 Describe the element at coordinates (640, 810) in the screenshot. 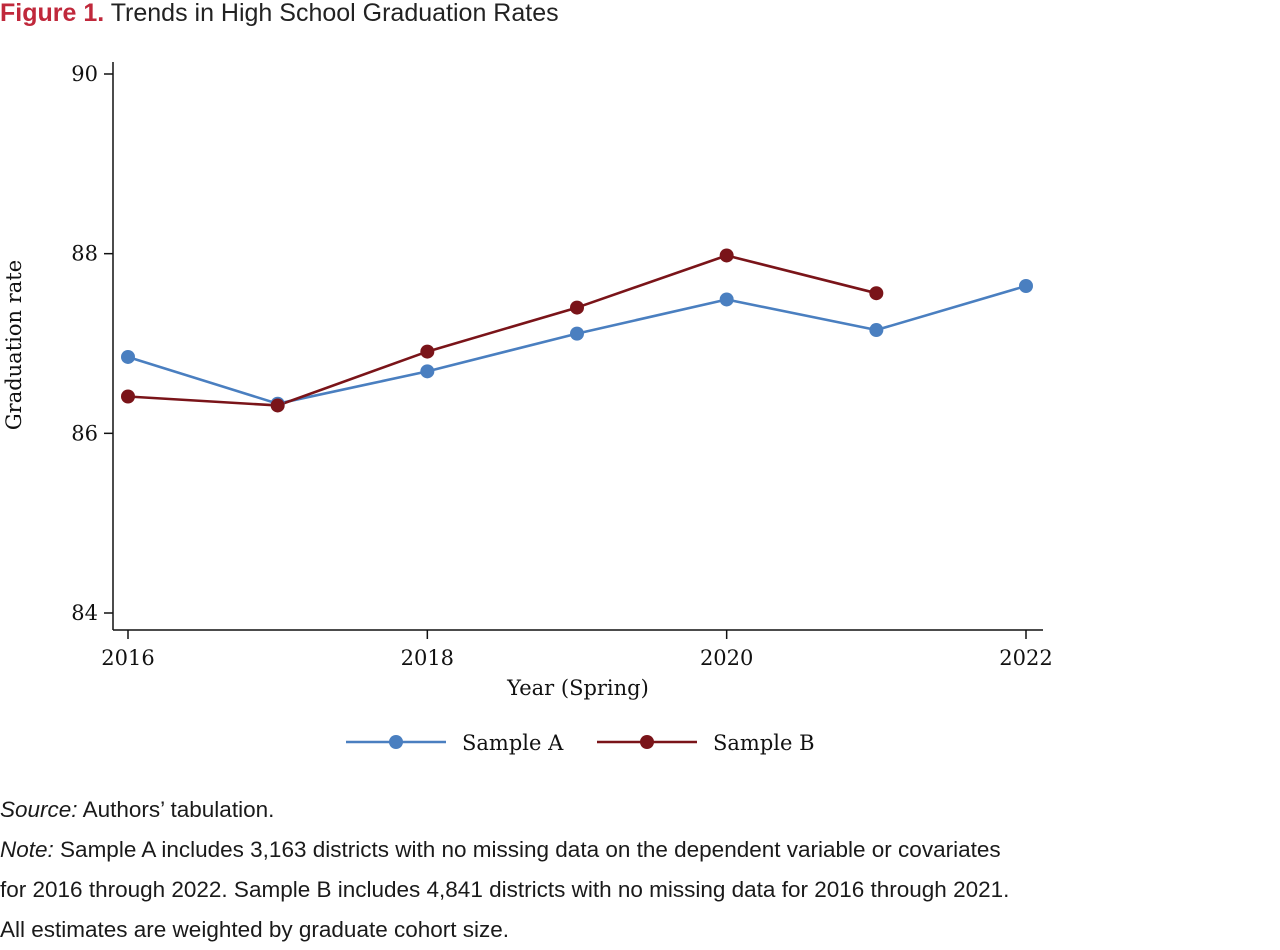

I see `source-line: Source: Authors’ tabulation.` at that location.